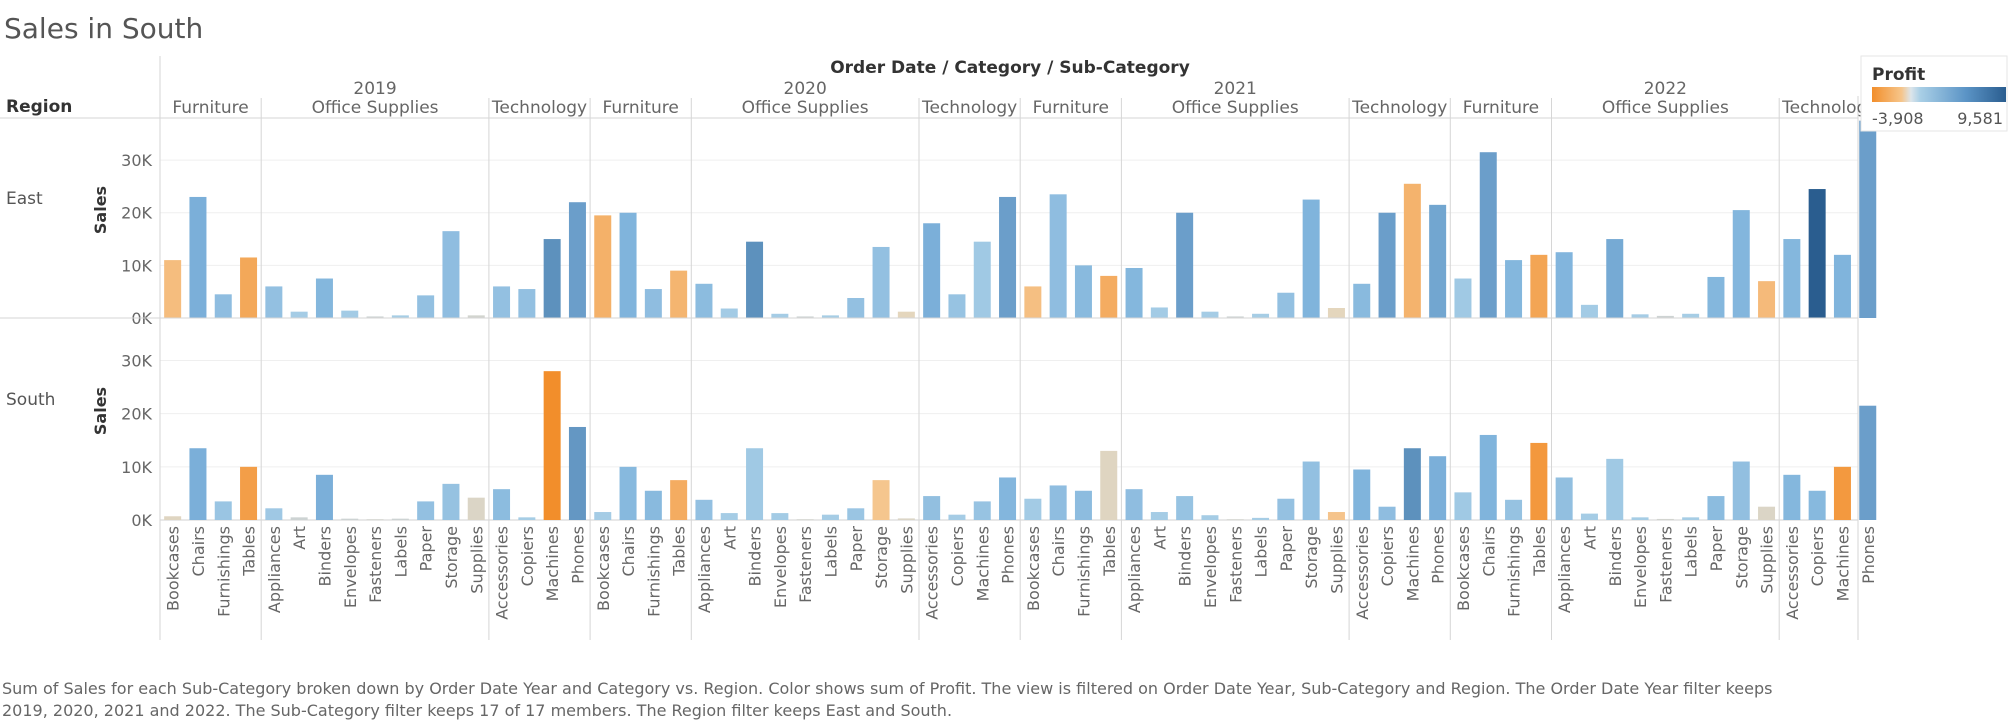 This screenshot has width=2010, height=727. What do you see at coordinates (957, 556) in the screenshot?
I see `x-tick-label: Copiers` at bounding box center [957, 556].